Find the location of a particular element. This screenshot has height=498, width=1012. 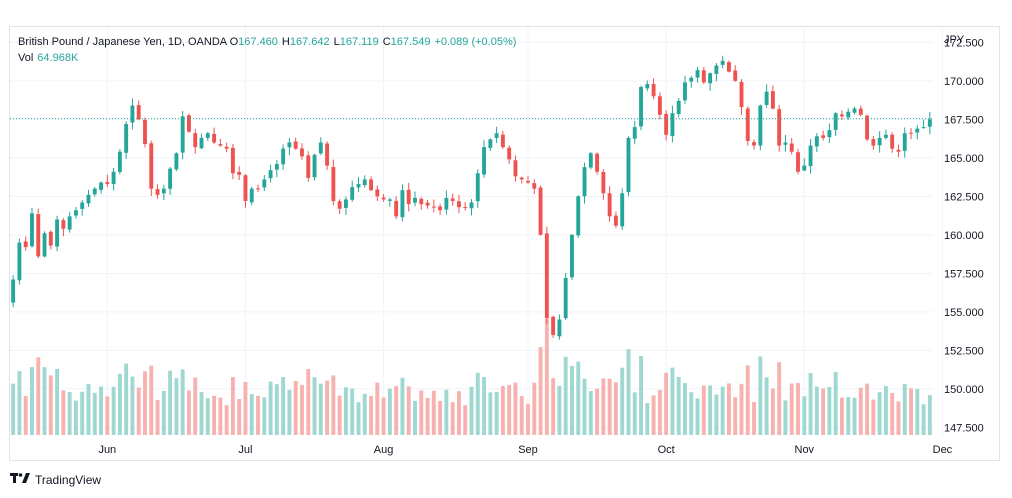

x-tick-label: Oct is located at coordinates (666, 450).